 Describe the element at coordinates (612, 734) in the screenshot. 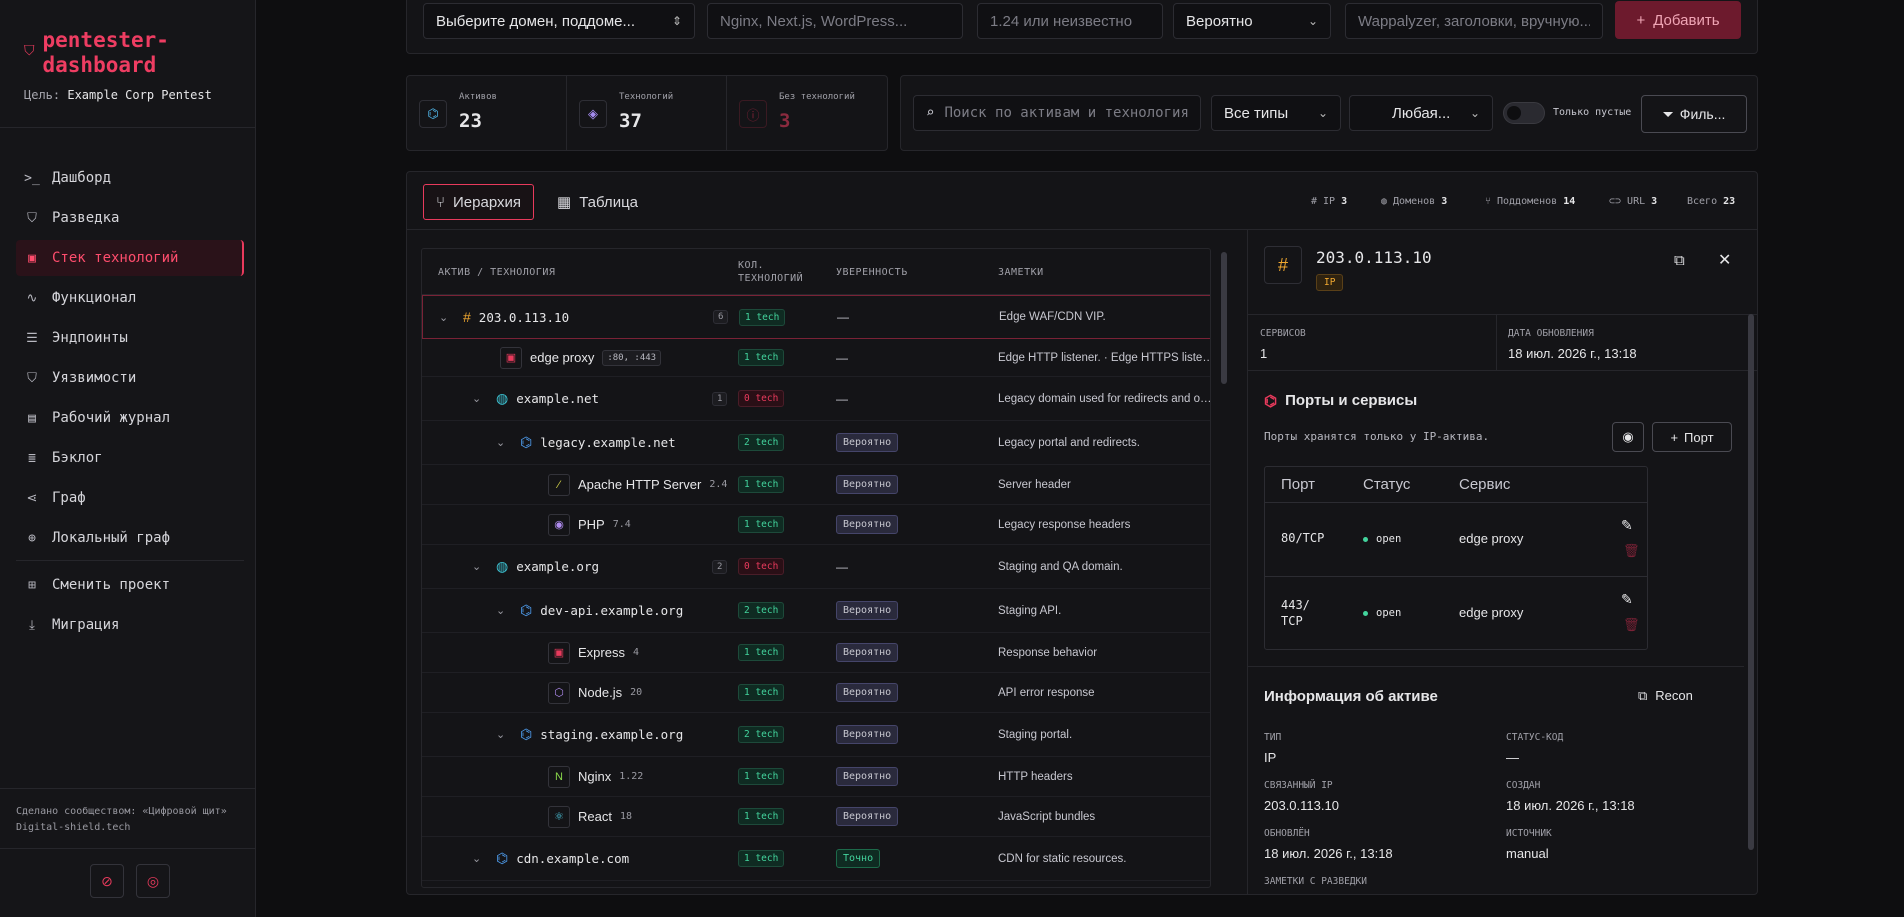

I see `asset-name: staging.example.org` at that location.